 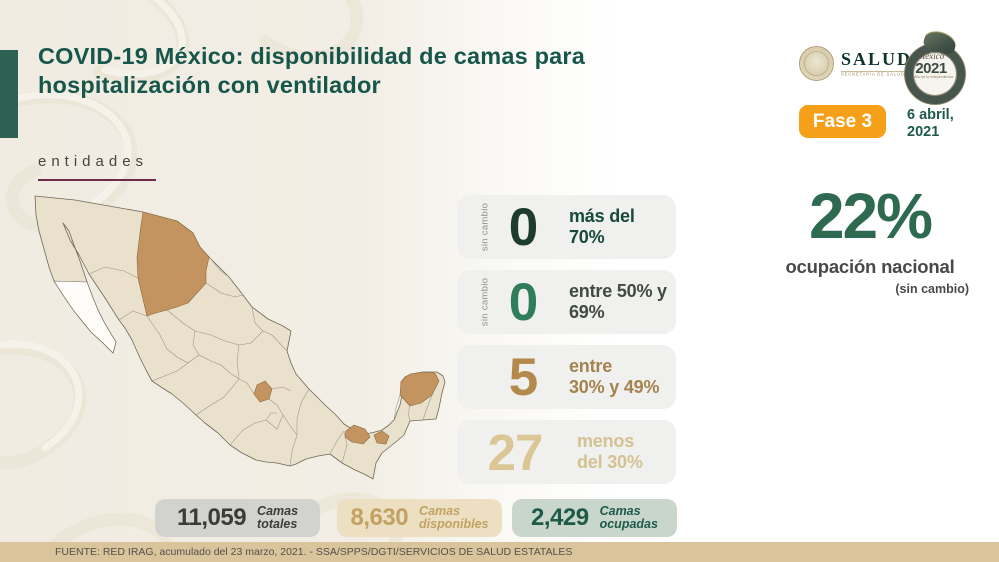 I want to click on emblem-subtext: Año de la Independencia, so click(x=933, y=77).